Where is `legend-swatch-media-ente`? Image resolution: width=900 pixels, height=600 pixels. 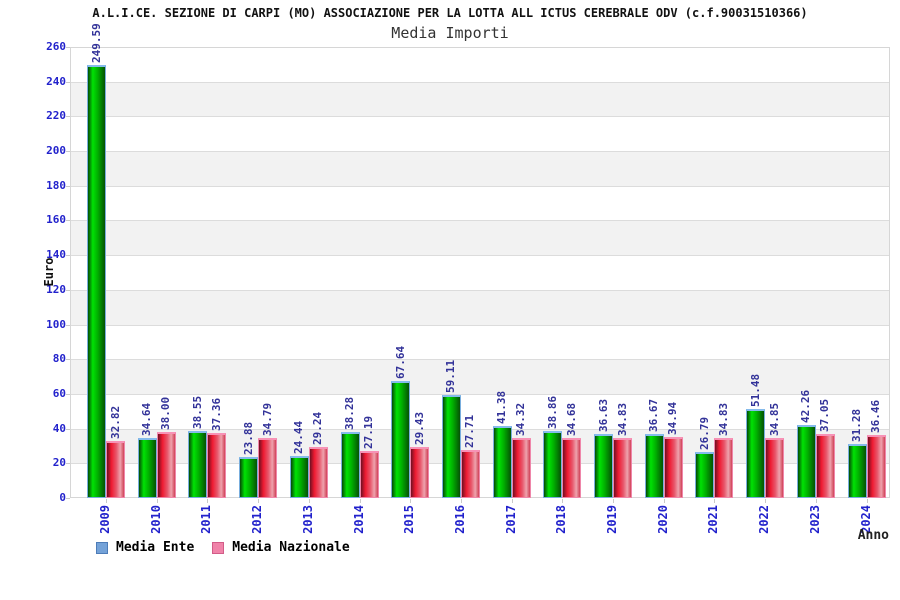
legend-swatch-media-ente is located at coordinates (102, 547).